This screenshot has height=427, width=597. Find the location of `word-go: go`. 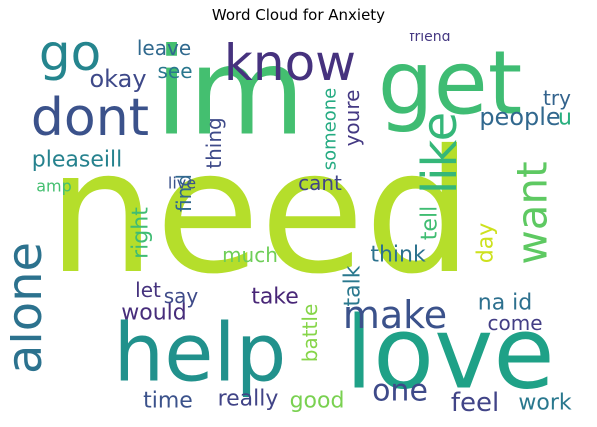

word-go: go is located at coordinates (70, 57).